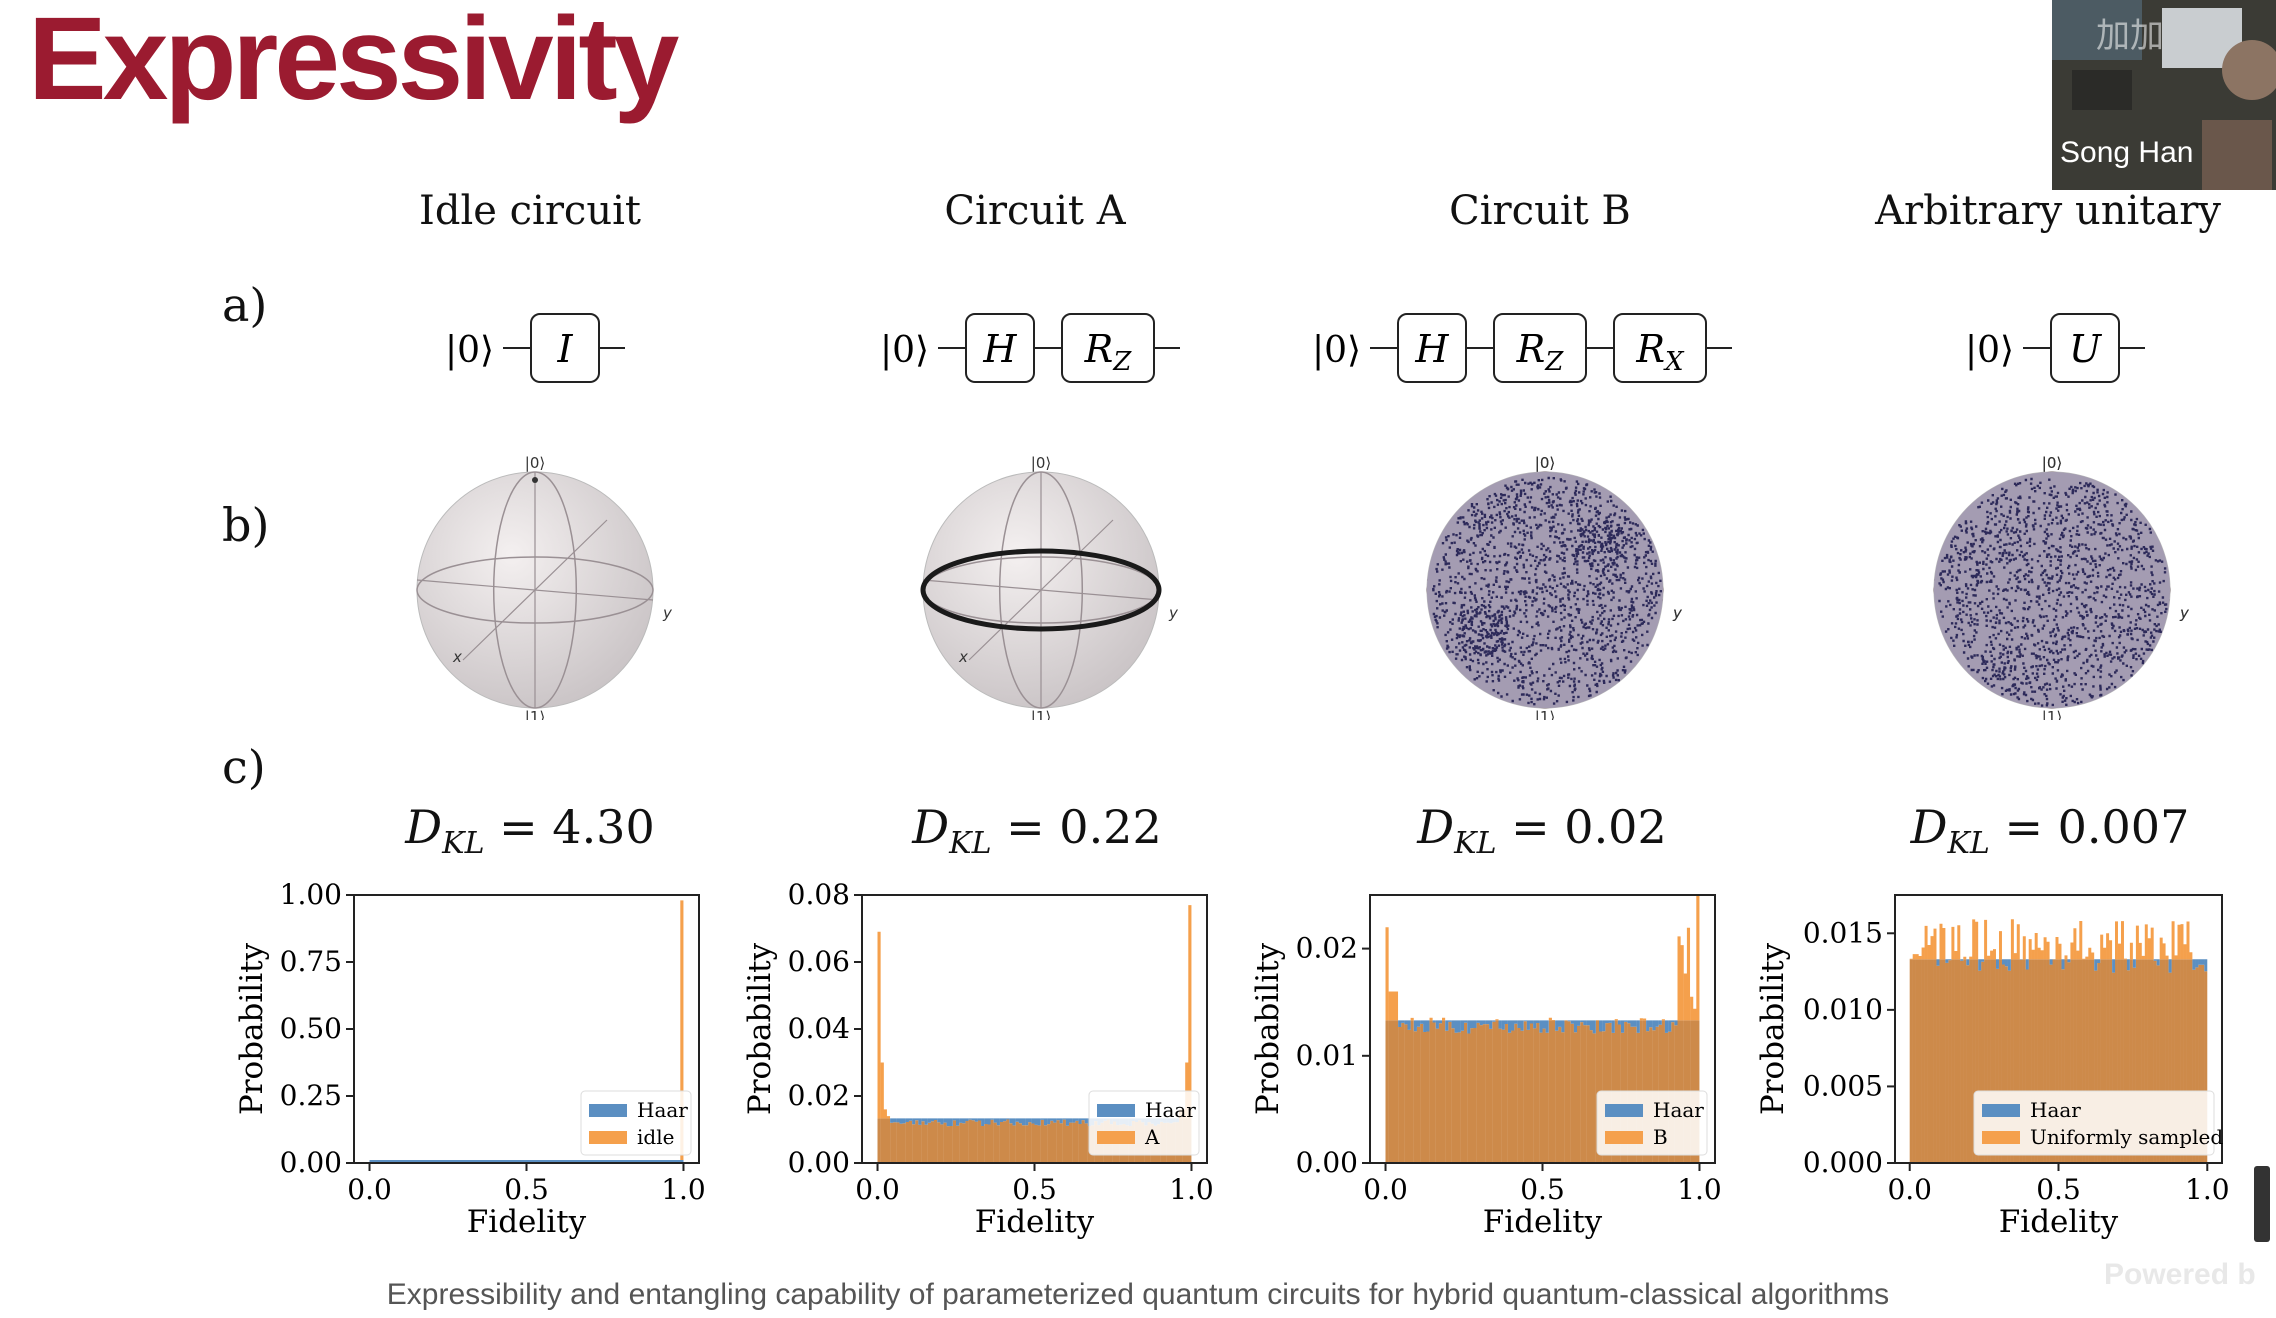 The width and height of the screenshot is (2276, 1318). What do you see at coordinates (564, 349) in the screenshot?
I see `gate-label: I` at bounding box center [564, 349].